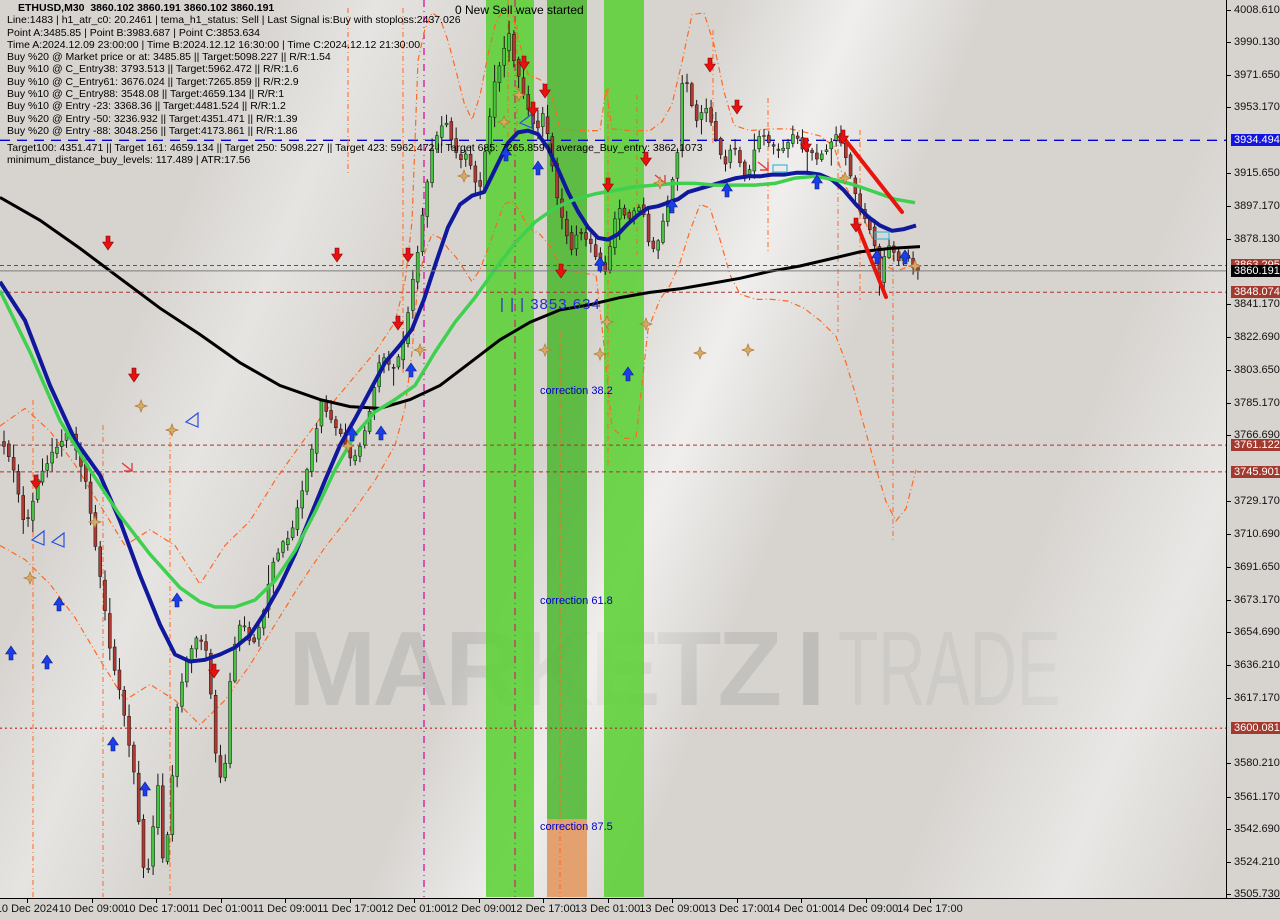 This screenshot has height=920, width=1280. I want to click on y-axis-label: 3953.170, so click(1257, 107).